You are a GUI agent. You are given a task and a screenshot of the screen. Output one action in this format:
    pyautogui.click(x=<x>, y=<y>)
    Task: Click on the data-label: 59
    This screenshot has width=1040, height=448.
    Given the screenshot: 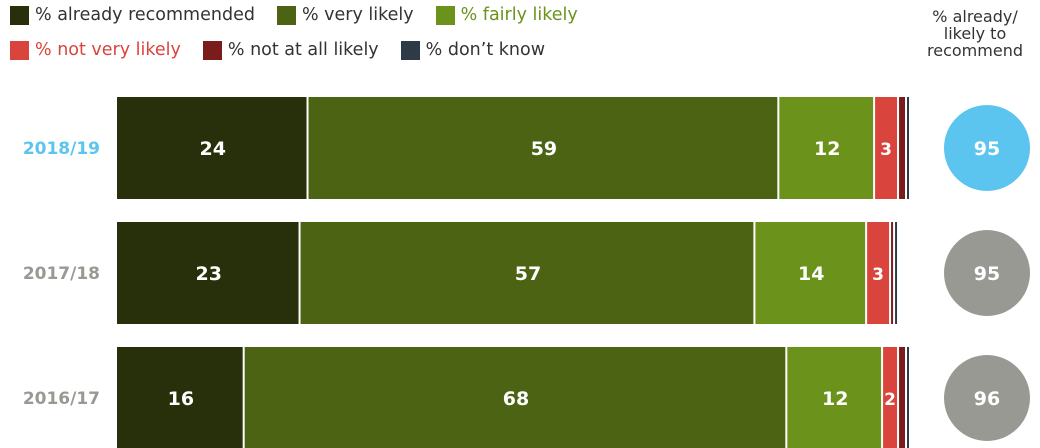 What is the action you would take?
    pyautogui.click(x=544, y=149)
    